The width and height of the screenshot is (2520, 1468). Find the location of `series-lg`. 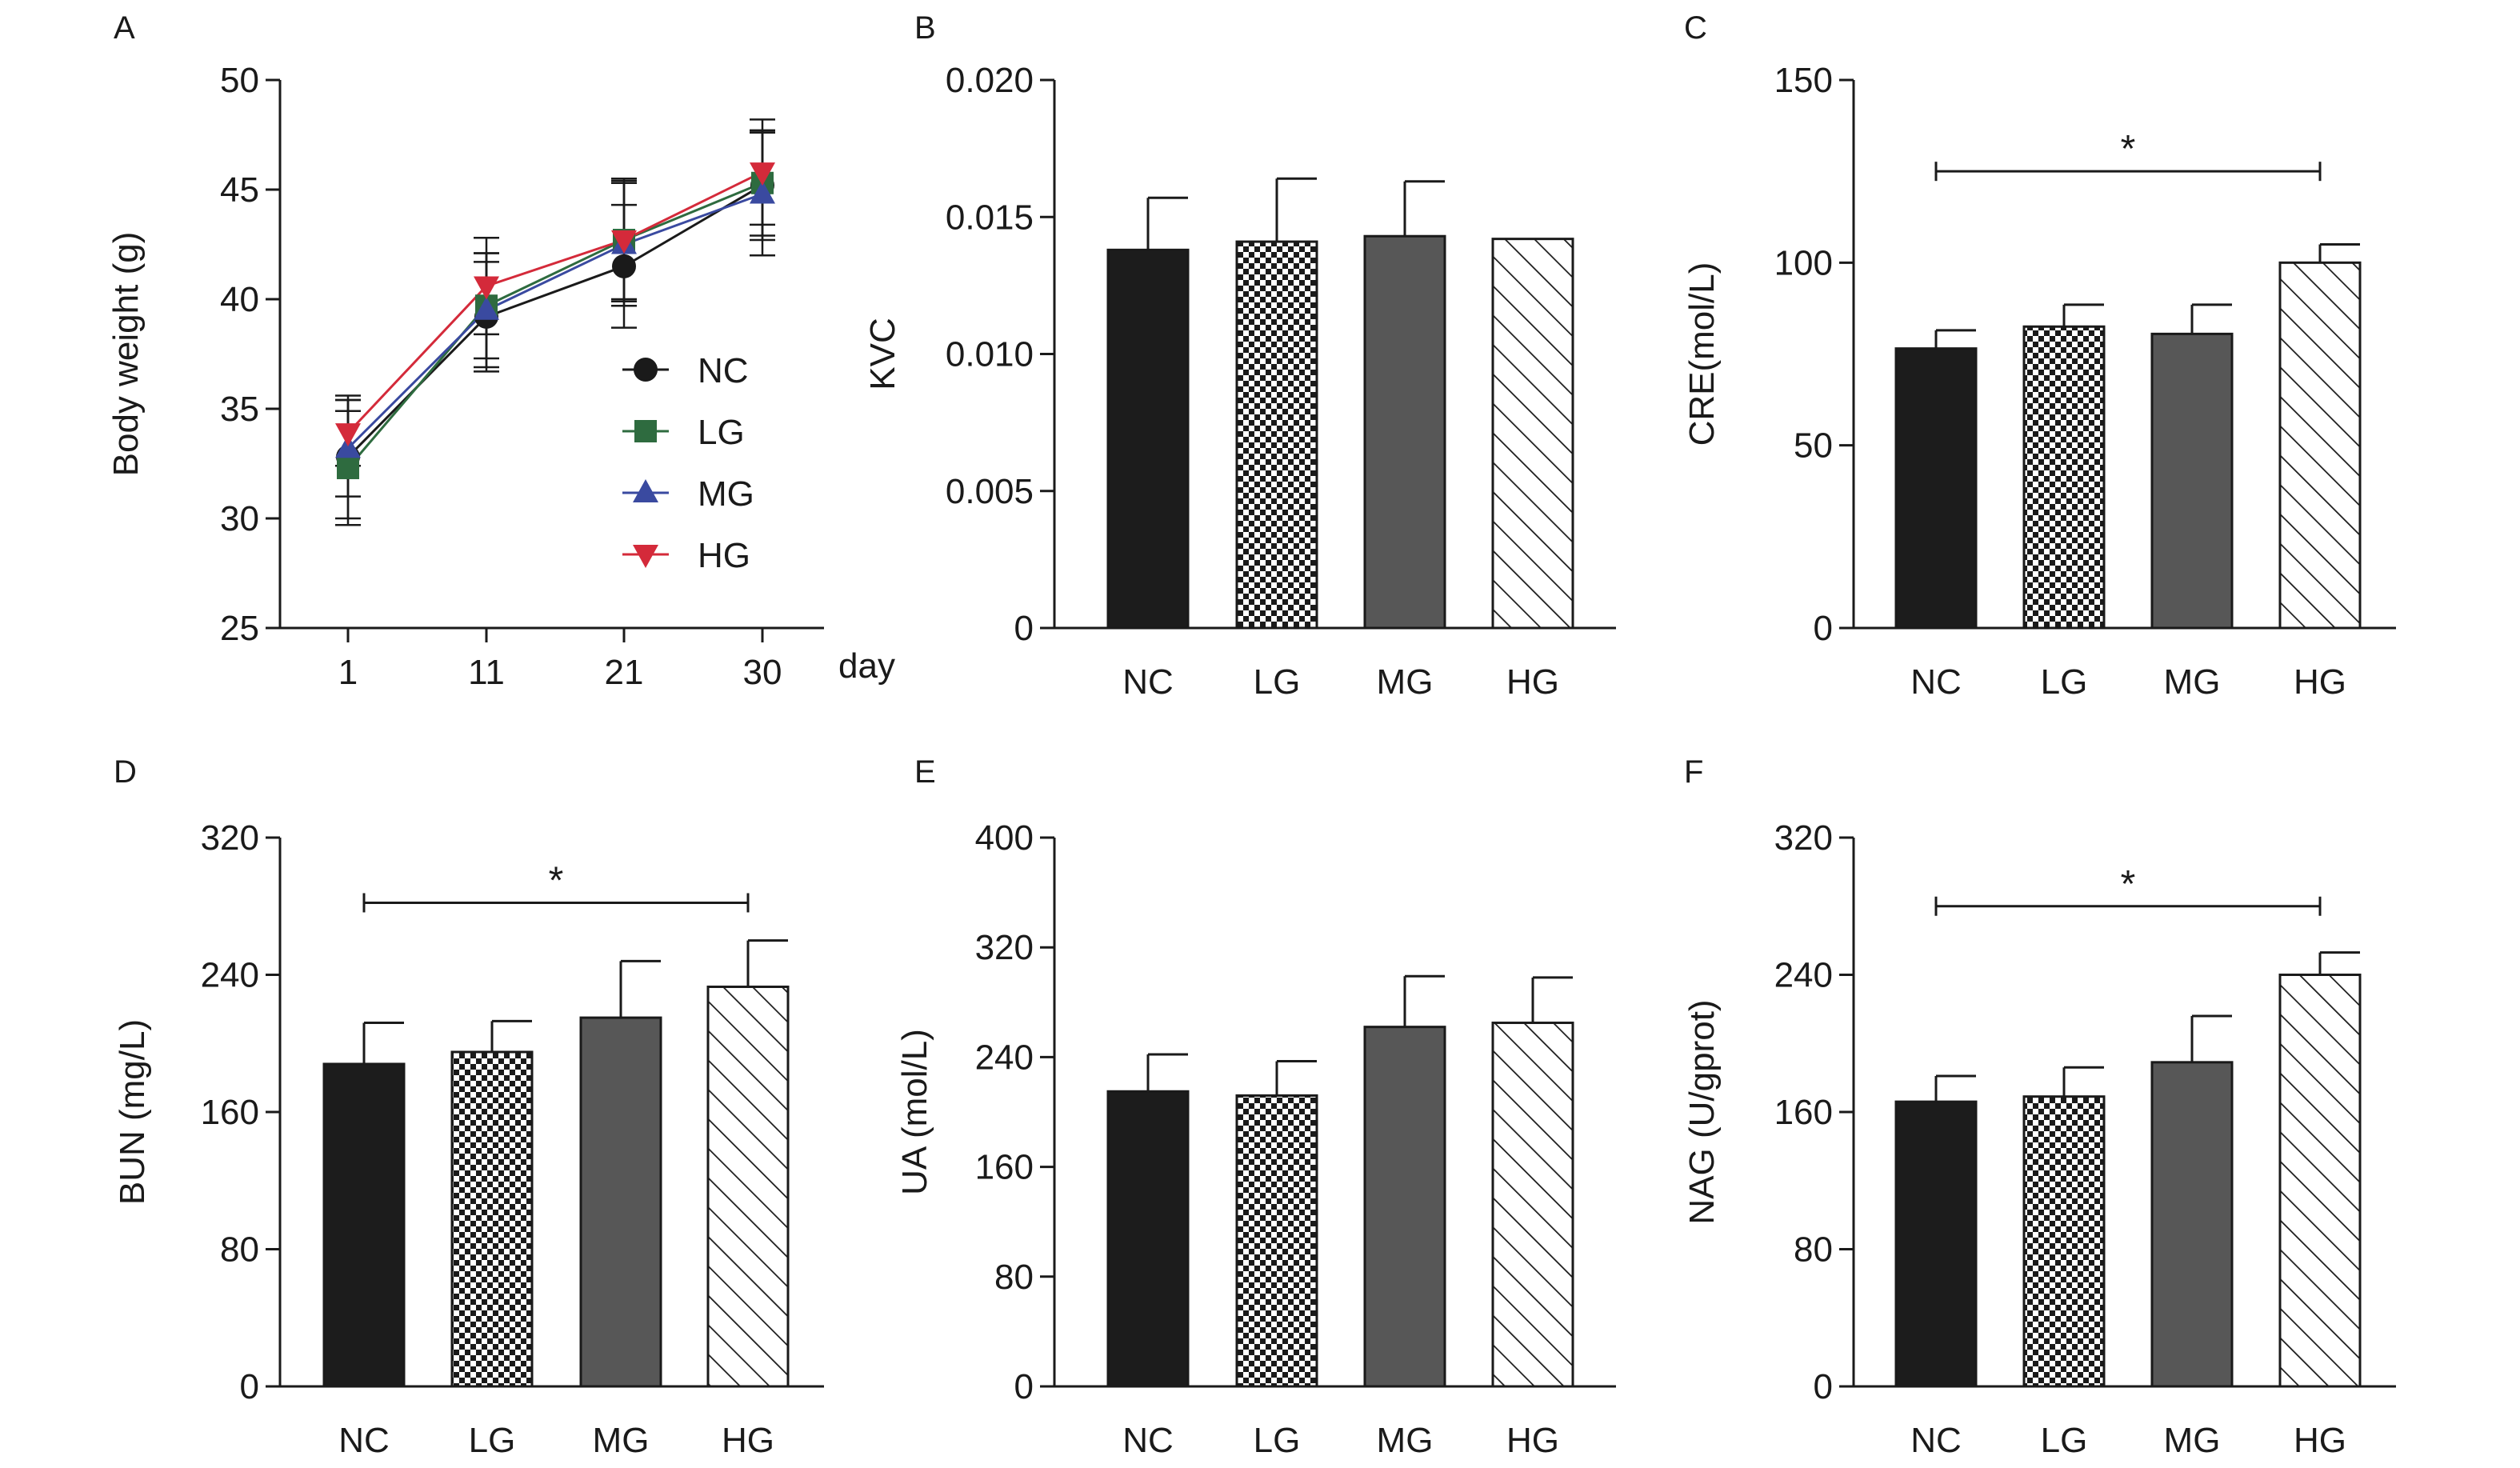

series-lg is located at coordinates (555, 327).